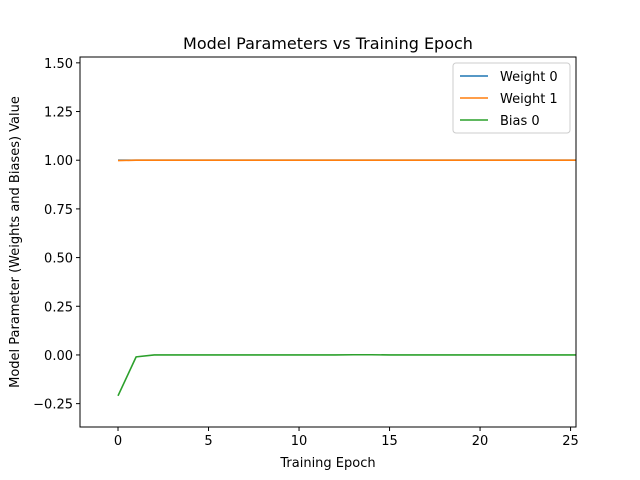 This screenshot has width=640, height=480. I want to click on y-tick-label: 0.50, so click(58, 259).